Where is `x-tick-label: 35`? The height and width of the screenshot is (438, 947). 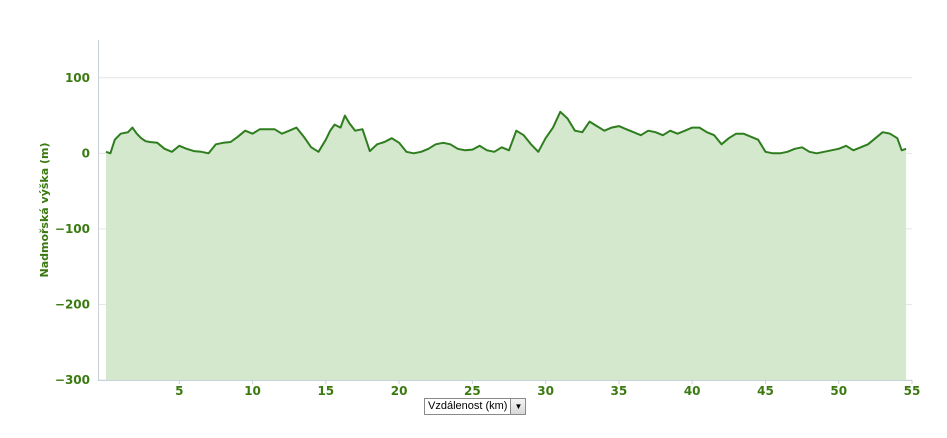
x-tick-label: 35 is located at coordinates (619, 391).